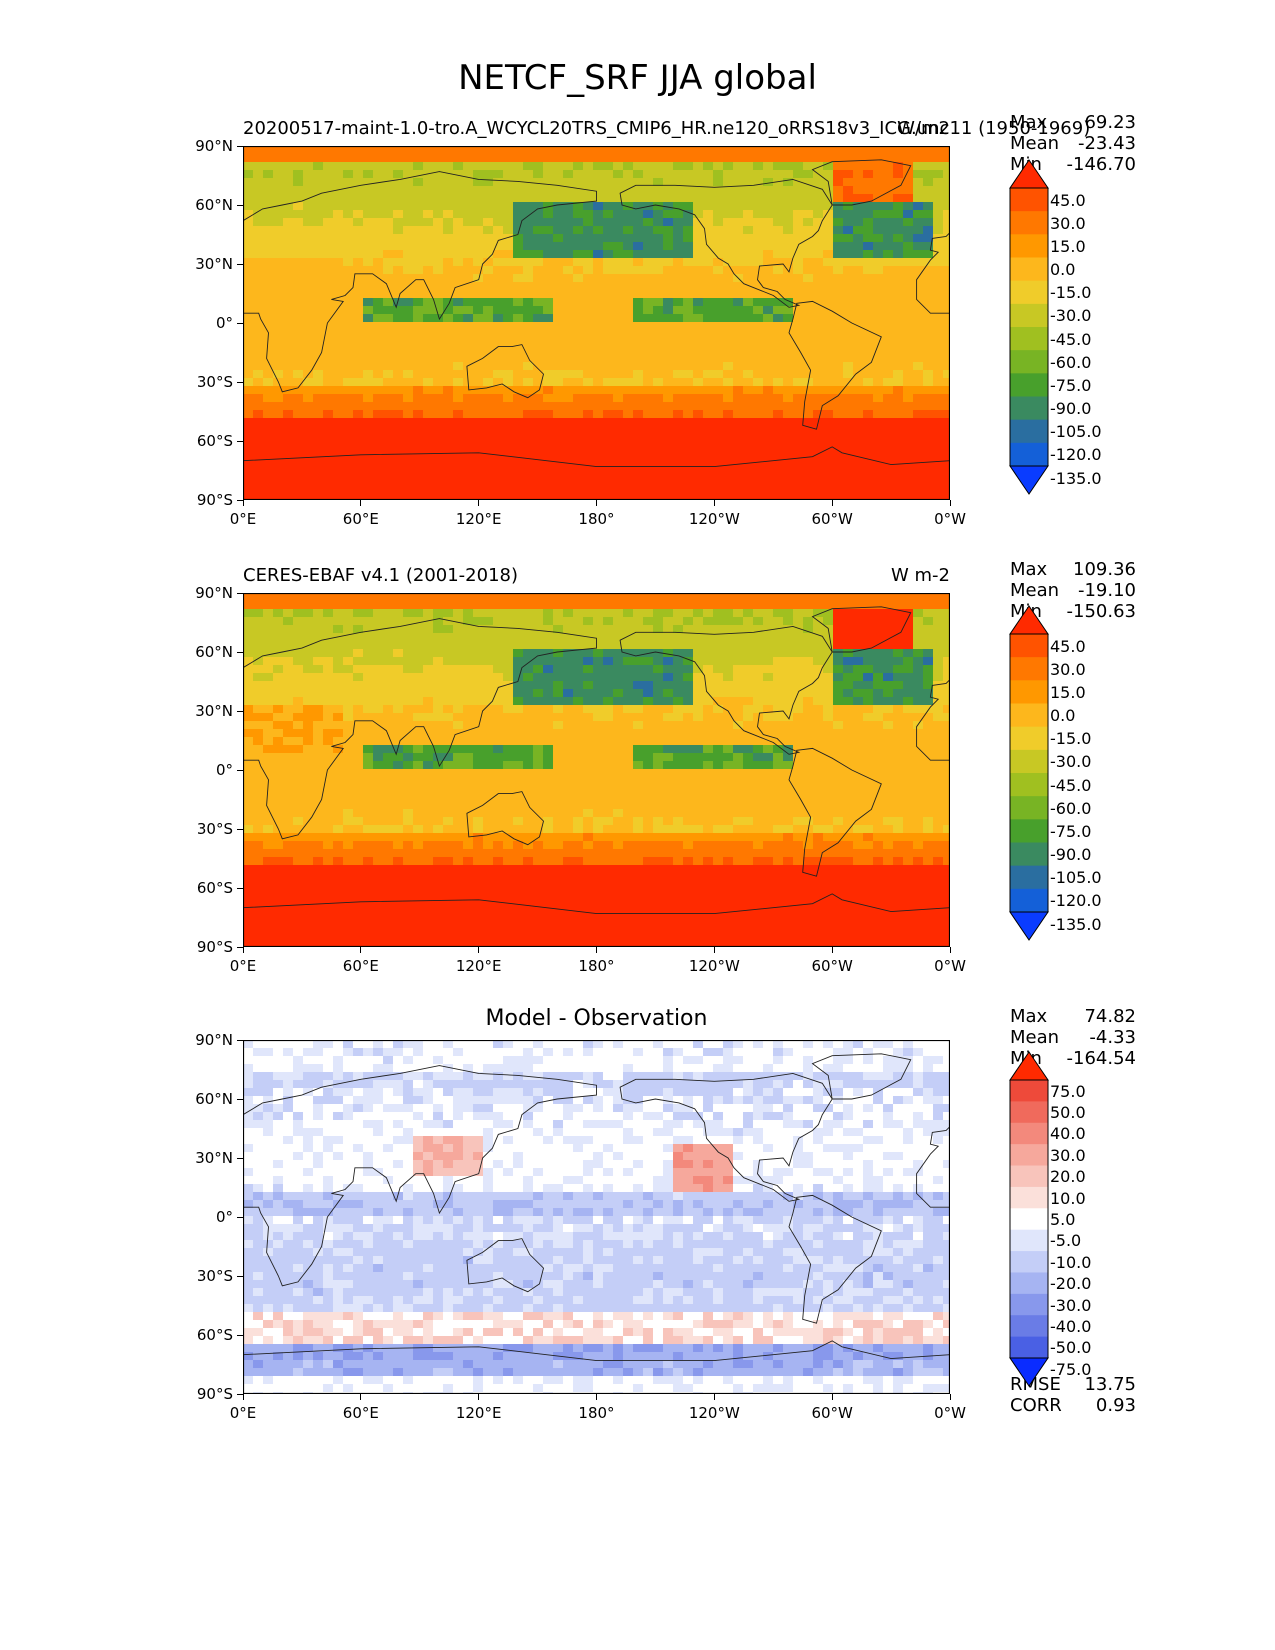 This screenshot has width=1275, height=1650. Describe the element at coordinates (598, 773) in the screenshot. I see `map-frame-reference` at that location.